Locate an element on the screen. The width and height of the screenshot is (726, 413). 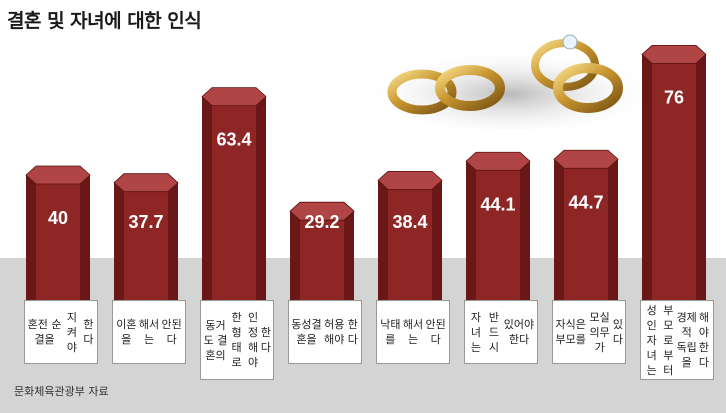
category-label-3: 동거도 결혼의 한 형태로 인정해야 한다 is located at coordinates (237, 340).